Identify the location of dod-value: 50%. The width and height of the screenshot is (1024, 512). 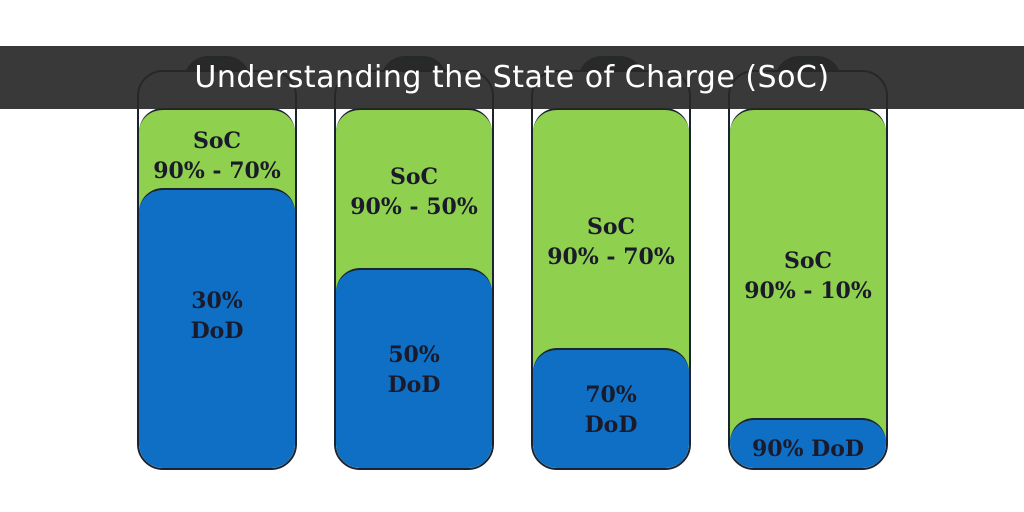
(414, 355).